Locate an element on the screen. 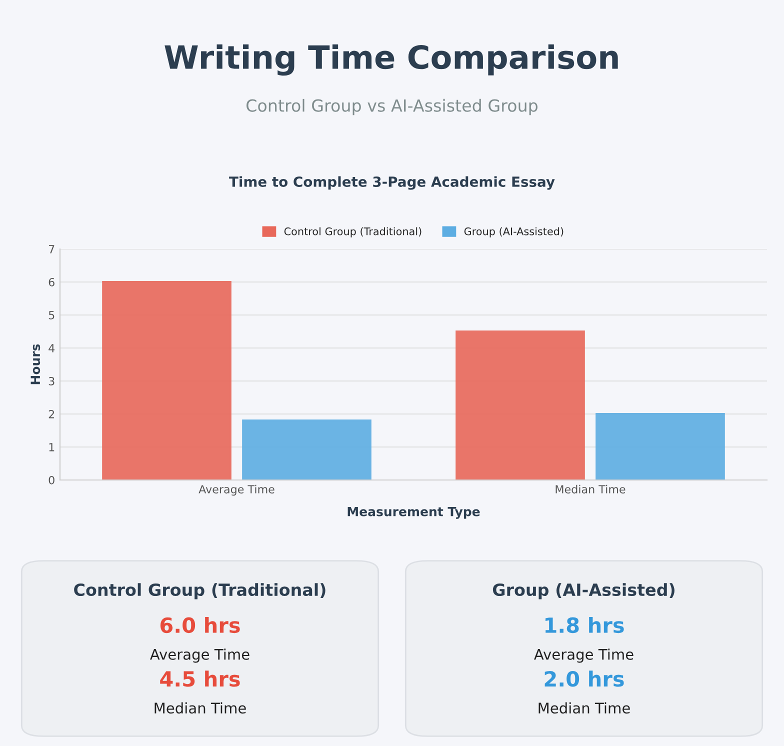 The image size is (784, 746). y-tick-label: 5 is located at coordinates (51, 315).